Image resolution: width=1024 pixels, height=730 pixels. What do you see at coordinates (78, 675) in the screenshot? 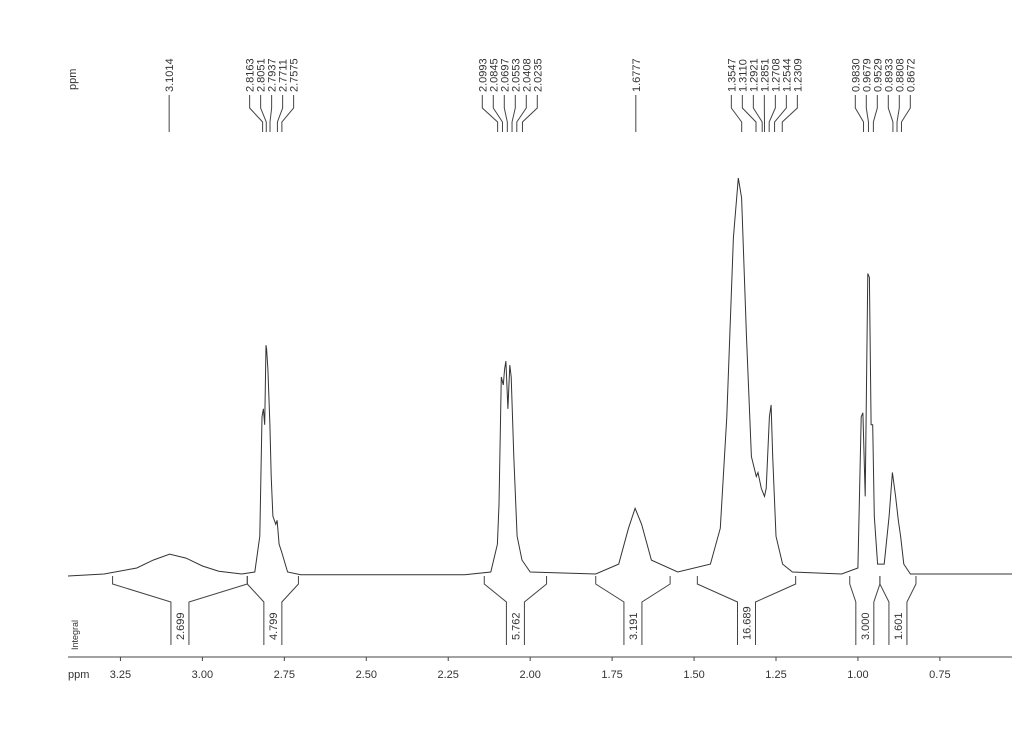
I see `x-axis-label: ppm` at bounding box center [78, 675].